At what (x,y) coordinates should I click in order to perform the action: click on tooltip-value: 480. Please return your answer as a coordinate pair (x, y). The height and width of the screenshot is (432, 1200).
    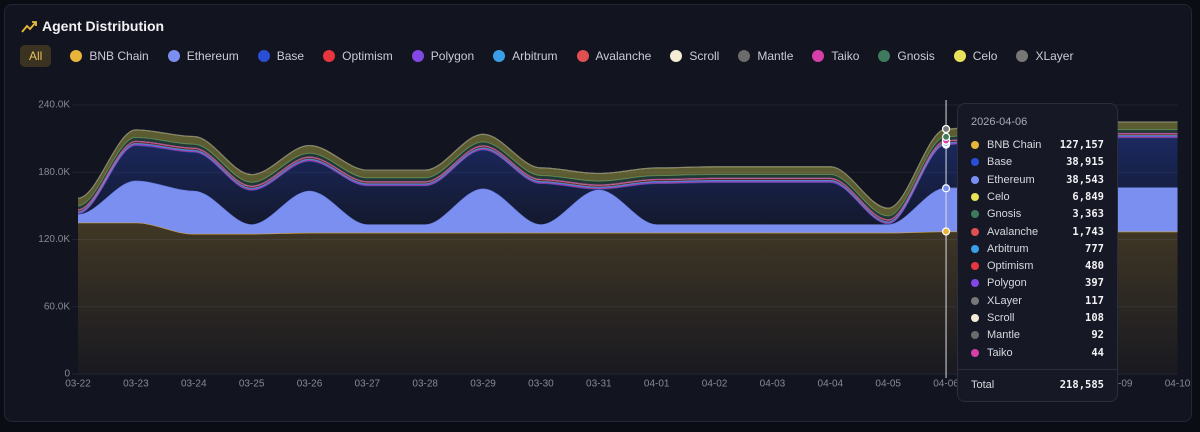
    Looking at the image, I should click on (1094, 266).